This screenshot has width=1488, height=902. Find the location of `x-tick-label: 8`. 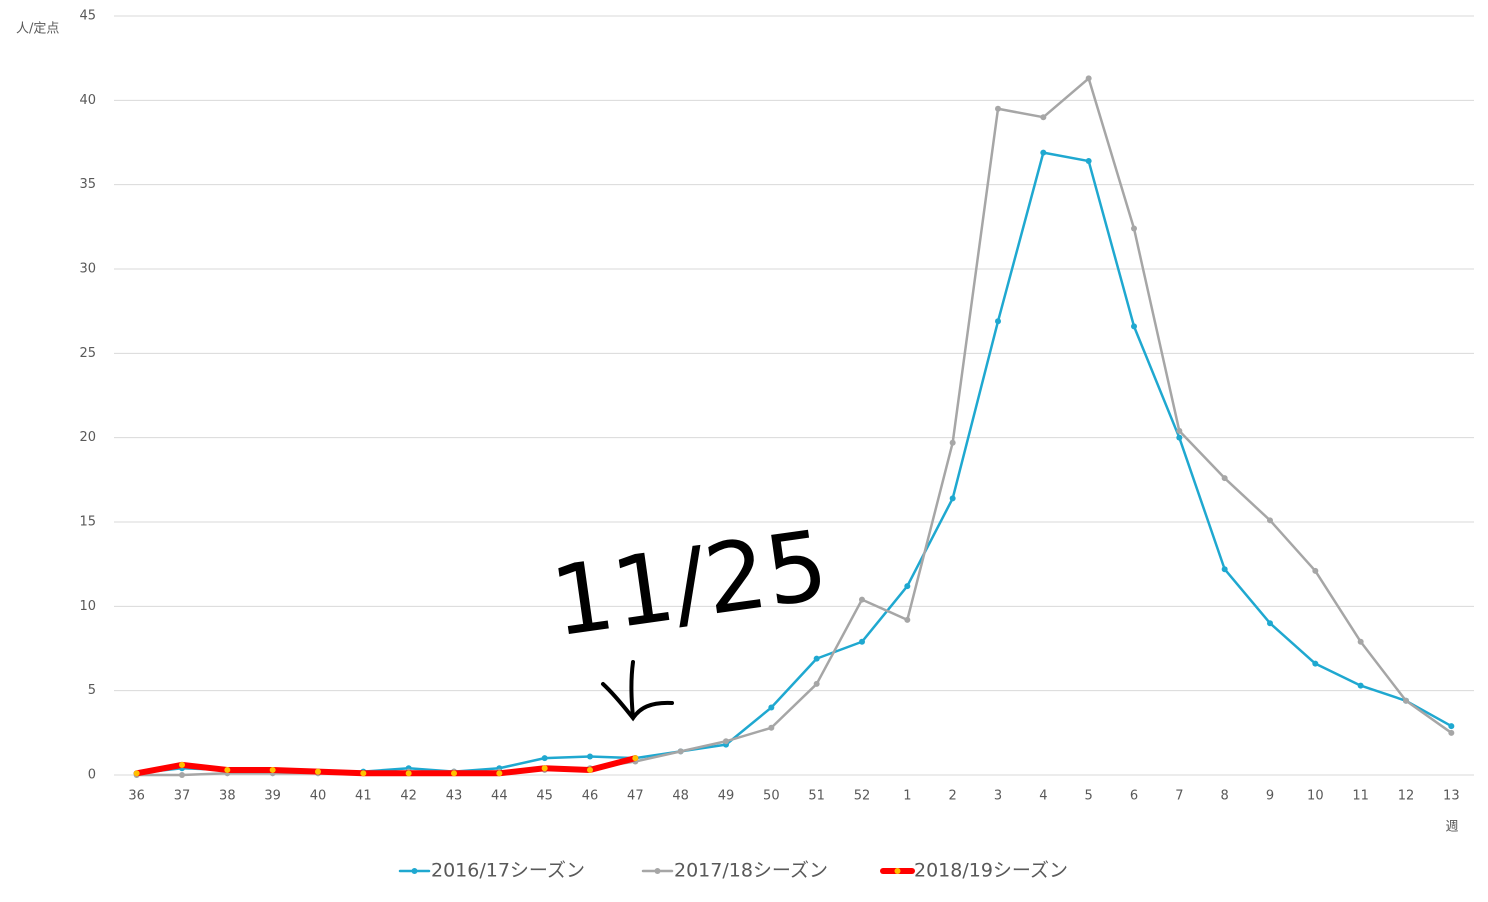

x-tick-label: 8 is located at coordinates (1225, 796).